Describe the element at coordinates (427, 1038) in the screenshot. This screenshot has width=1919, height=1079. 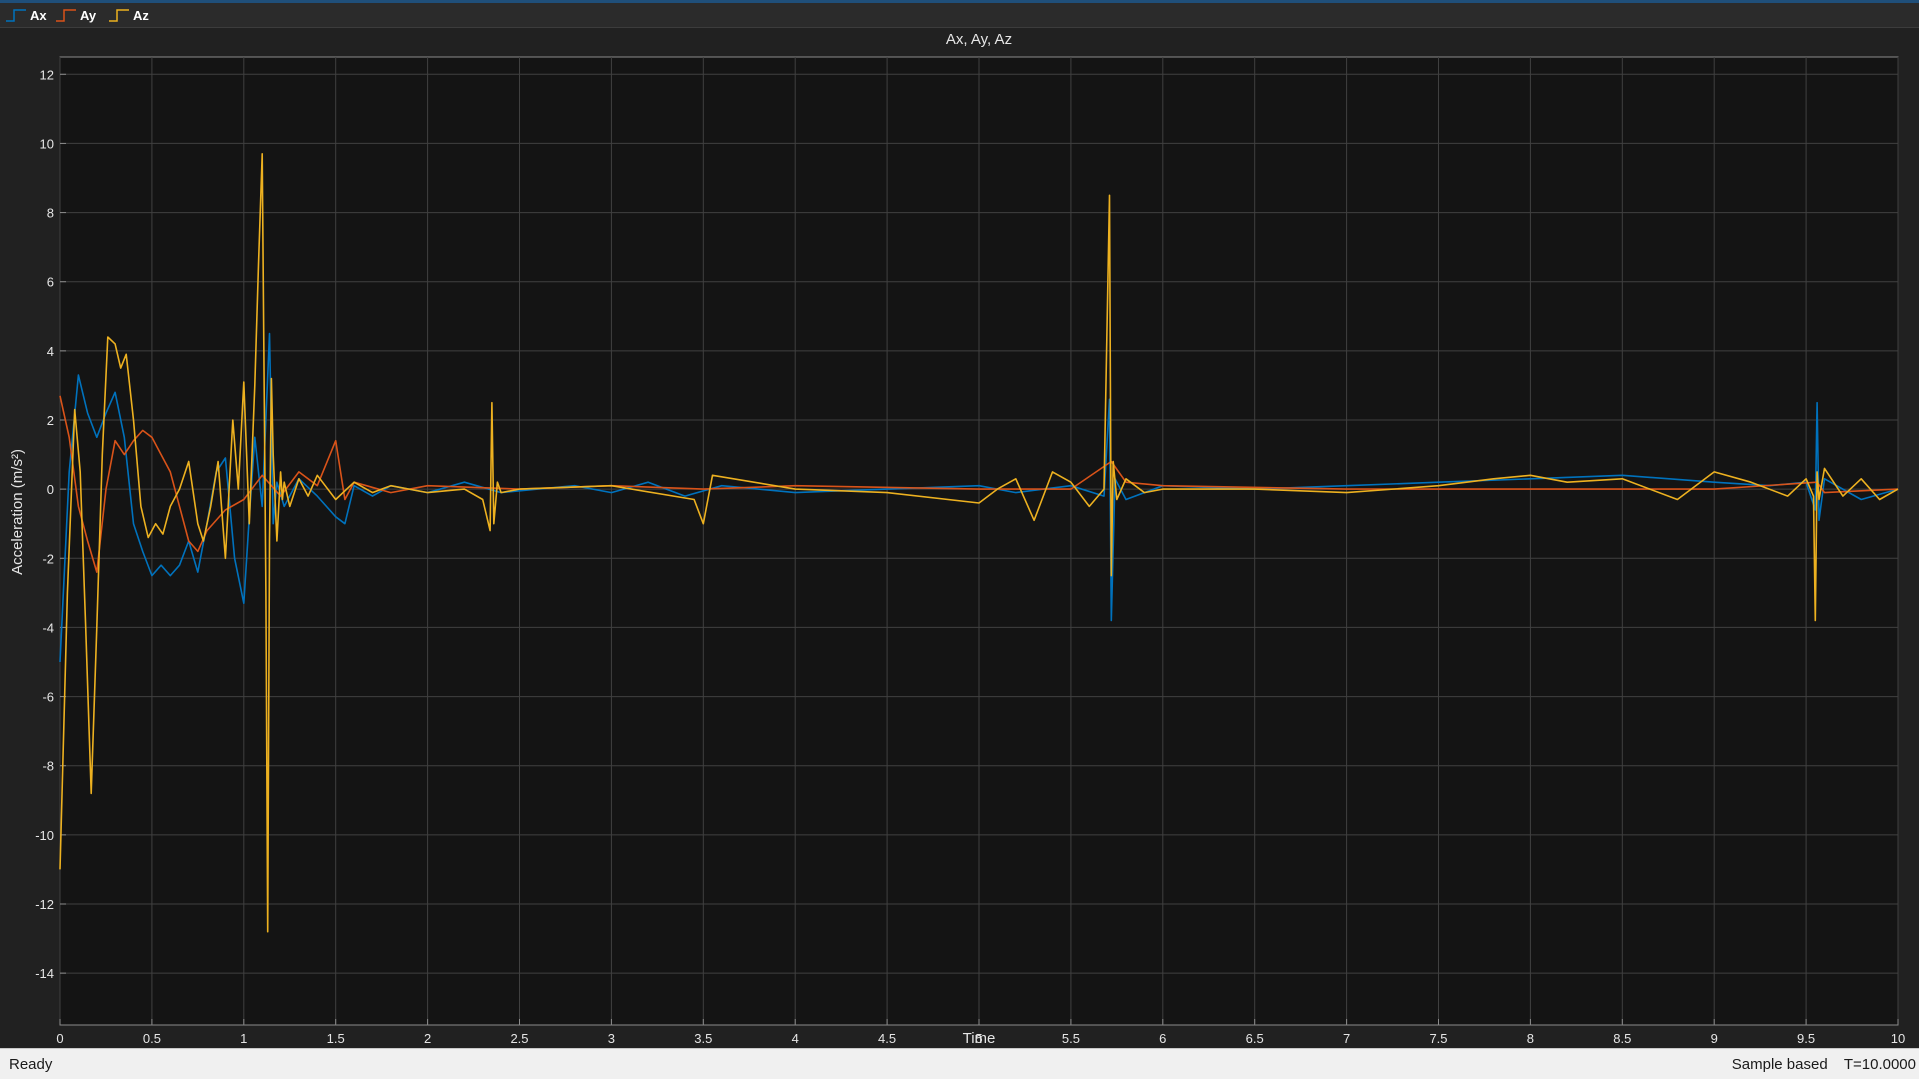
I see `x-tick-label: 2` at that location.